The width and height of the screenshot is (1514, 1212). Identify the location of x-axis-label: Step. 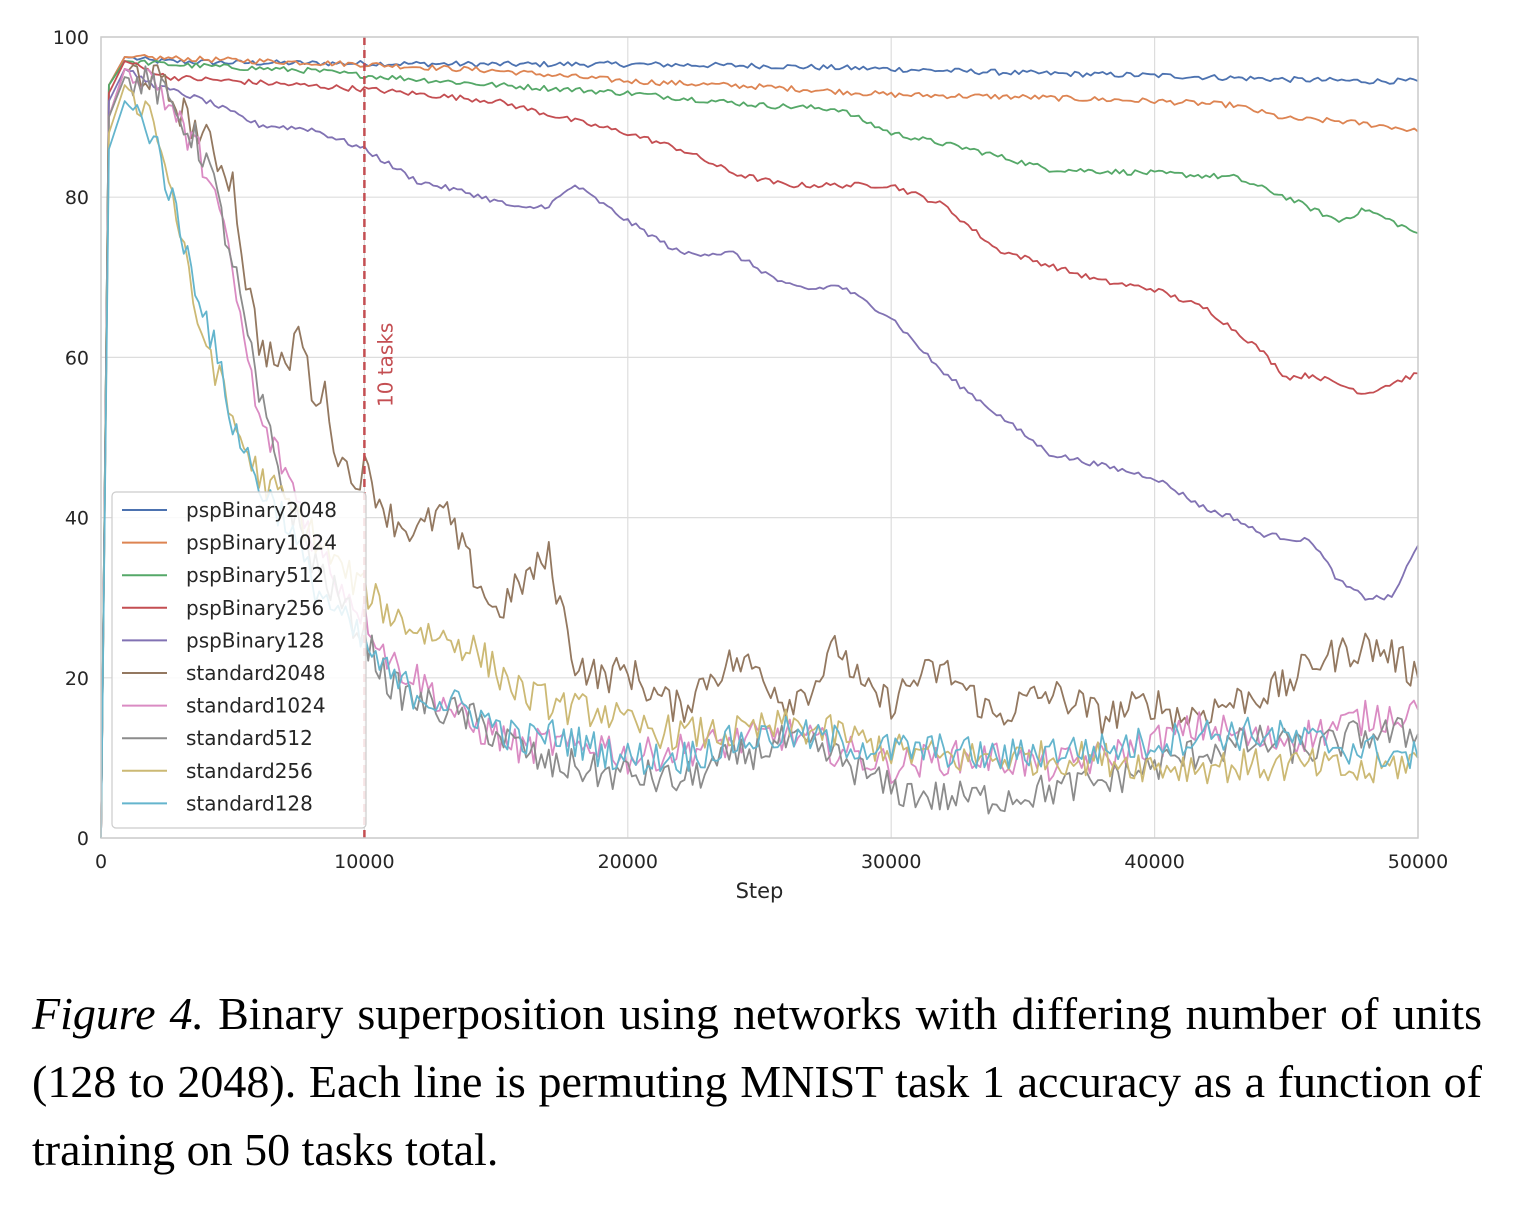
(760, 891).